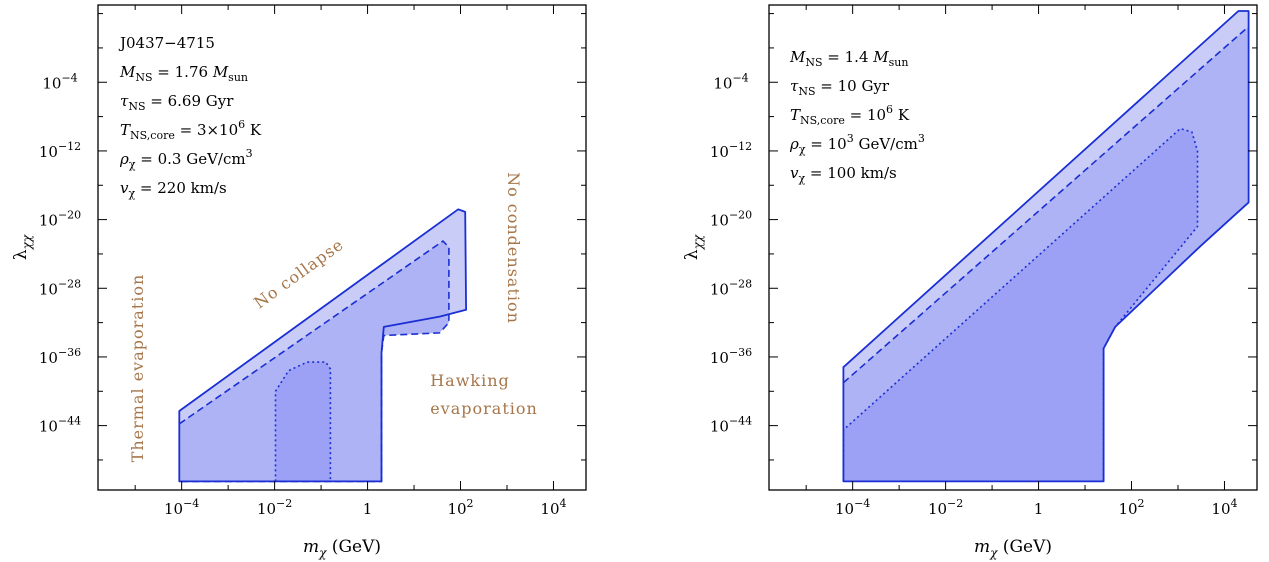 The image size is (1269, 562). Describe the element at coordinates (840, 87) in the screenshot. I see `info-line: τNS = 10 Gyr` at that location.